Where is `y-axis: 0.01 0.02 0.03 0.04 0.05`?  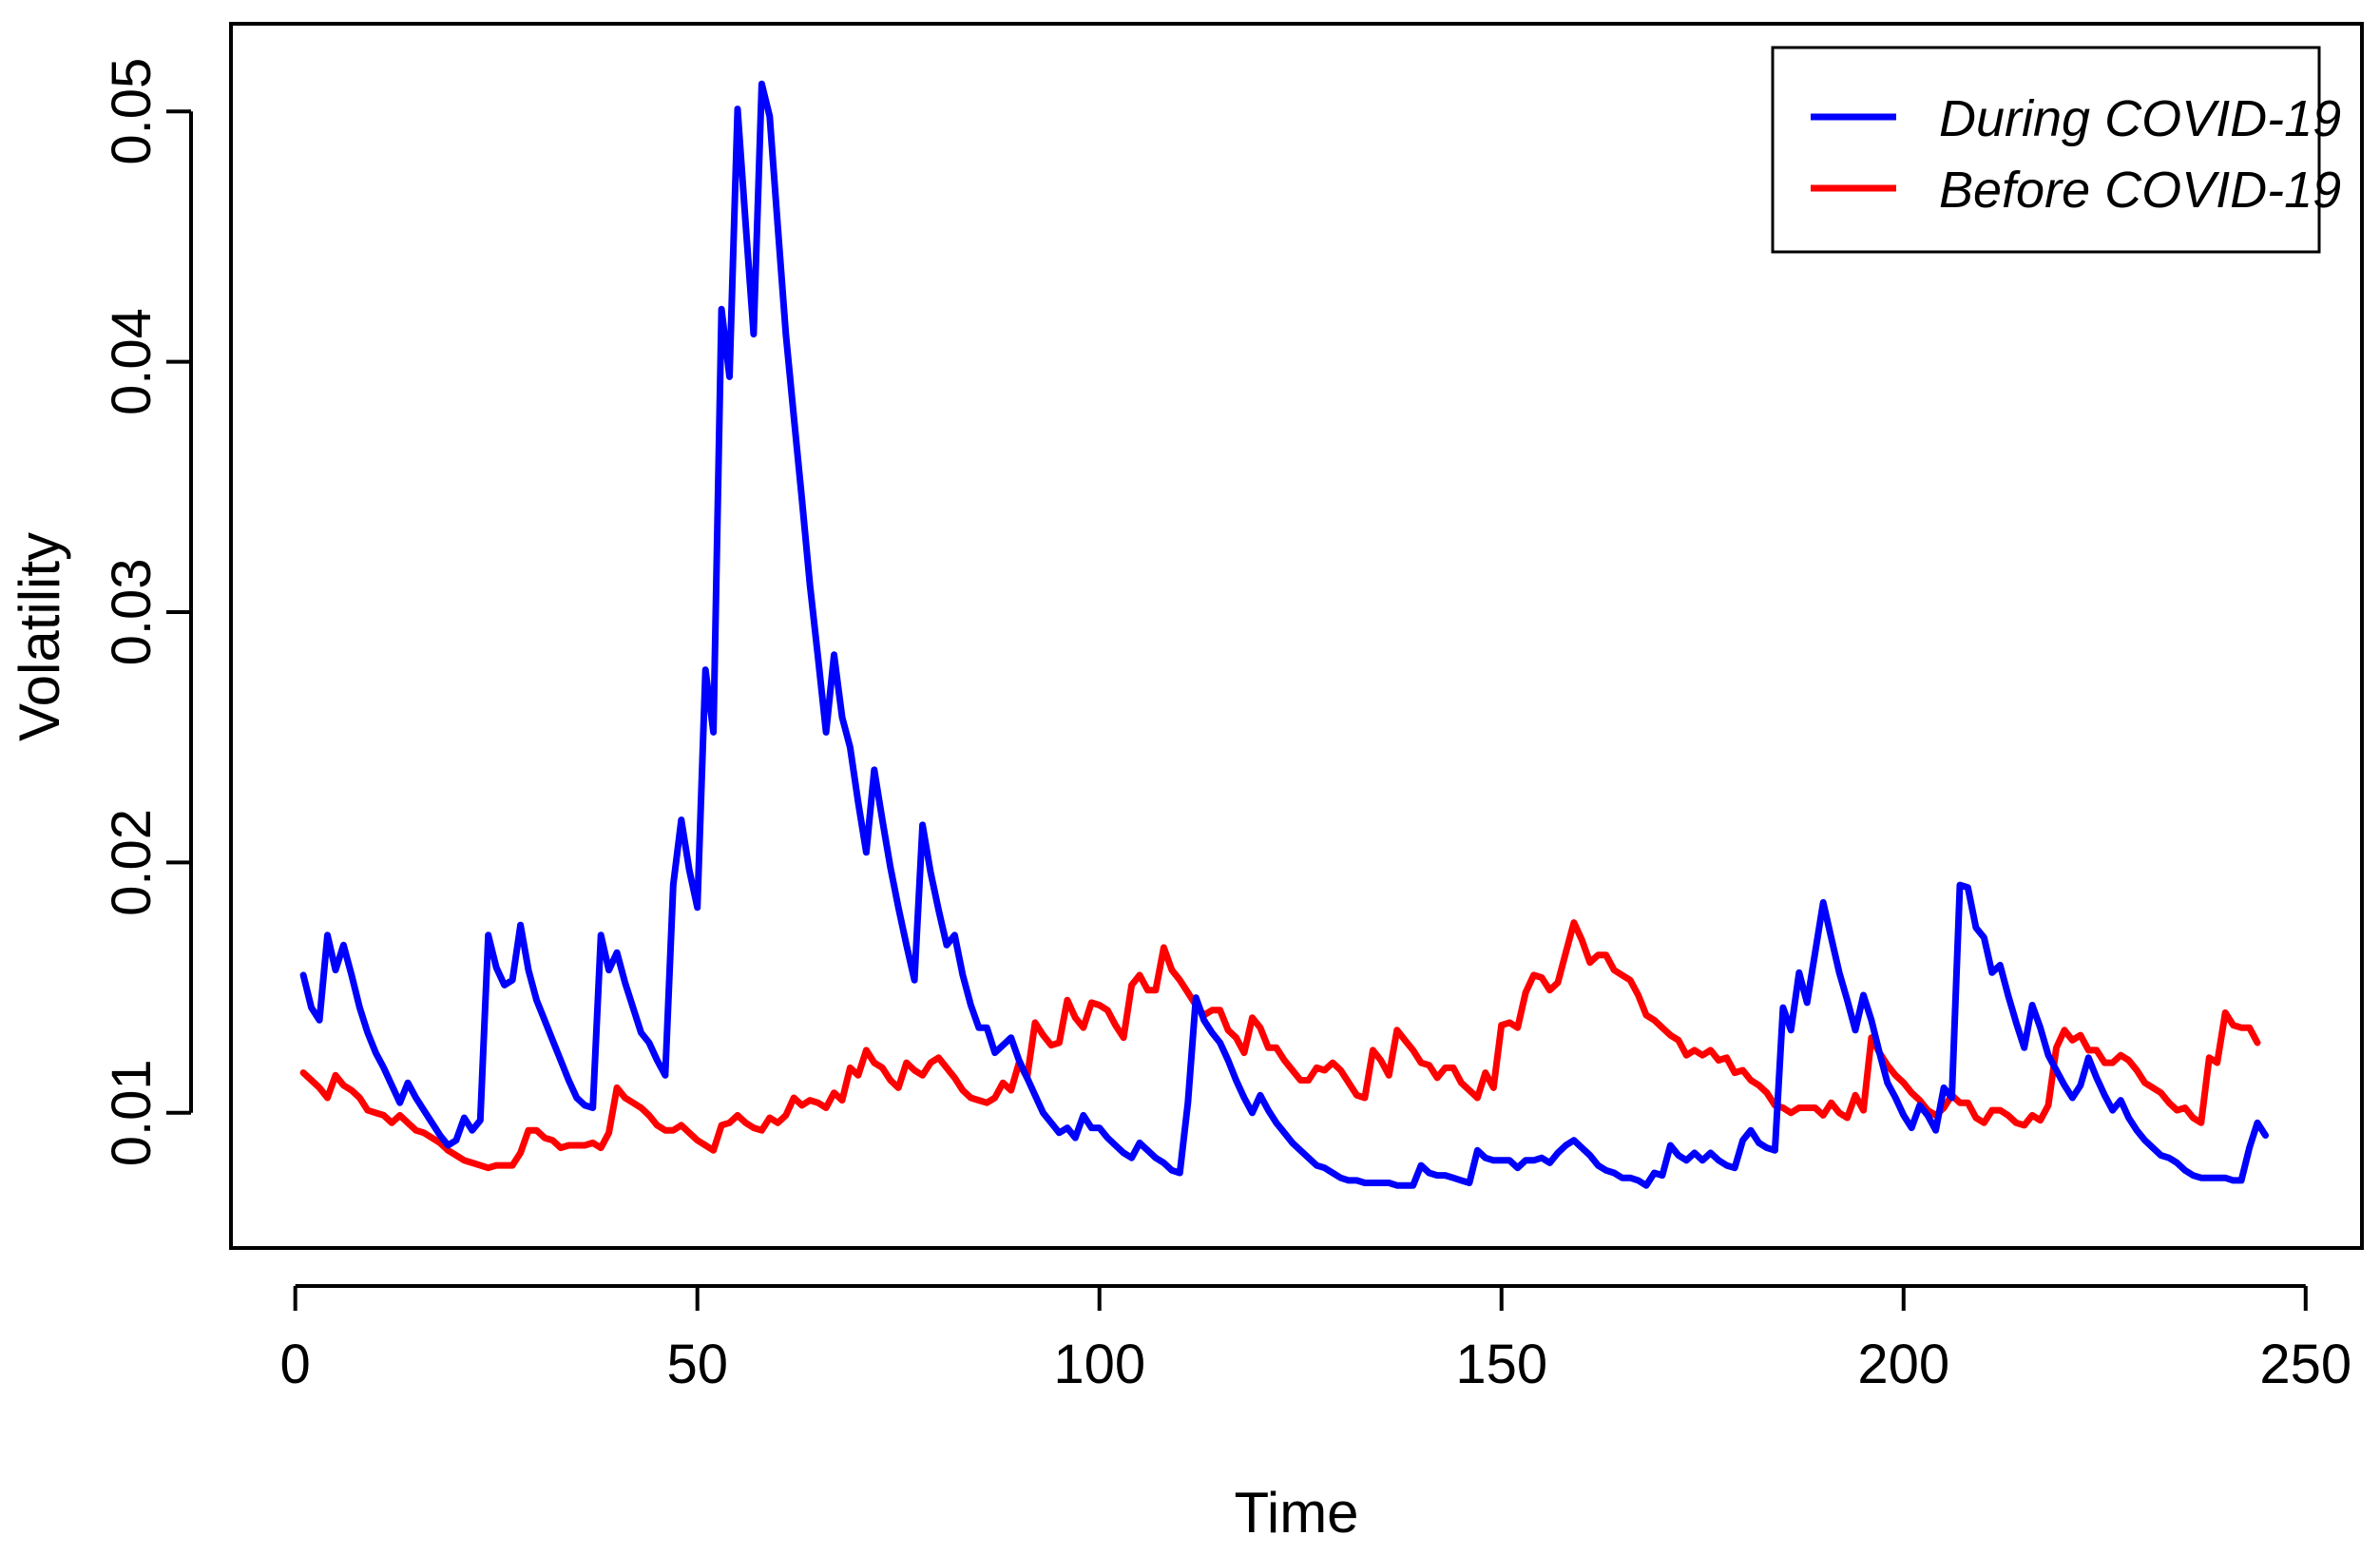 y-axis: 0.01 0.02 0.03 0.04 0.05 is located at coordinates (147, 612).